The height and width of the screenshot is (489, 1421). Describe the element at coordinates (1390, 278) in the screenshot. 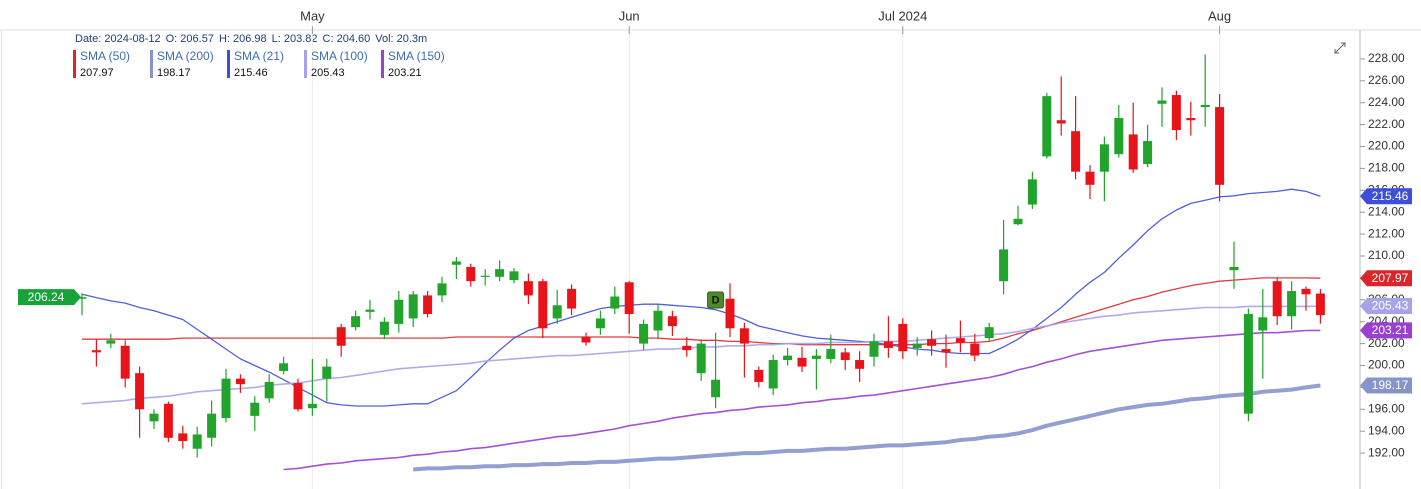

I see `price-badge-label: 207.97` at that location.